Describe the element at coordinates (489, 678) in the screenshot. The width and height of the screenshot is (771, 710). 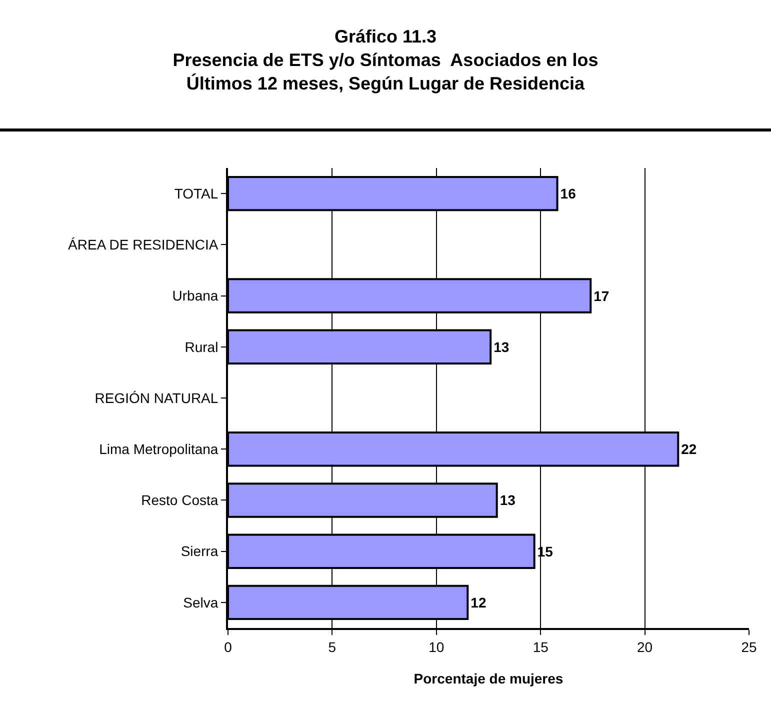
I see `x-axis-title: Porcentaje de mujeres` at that location.